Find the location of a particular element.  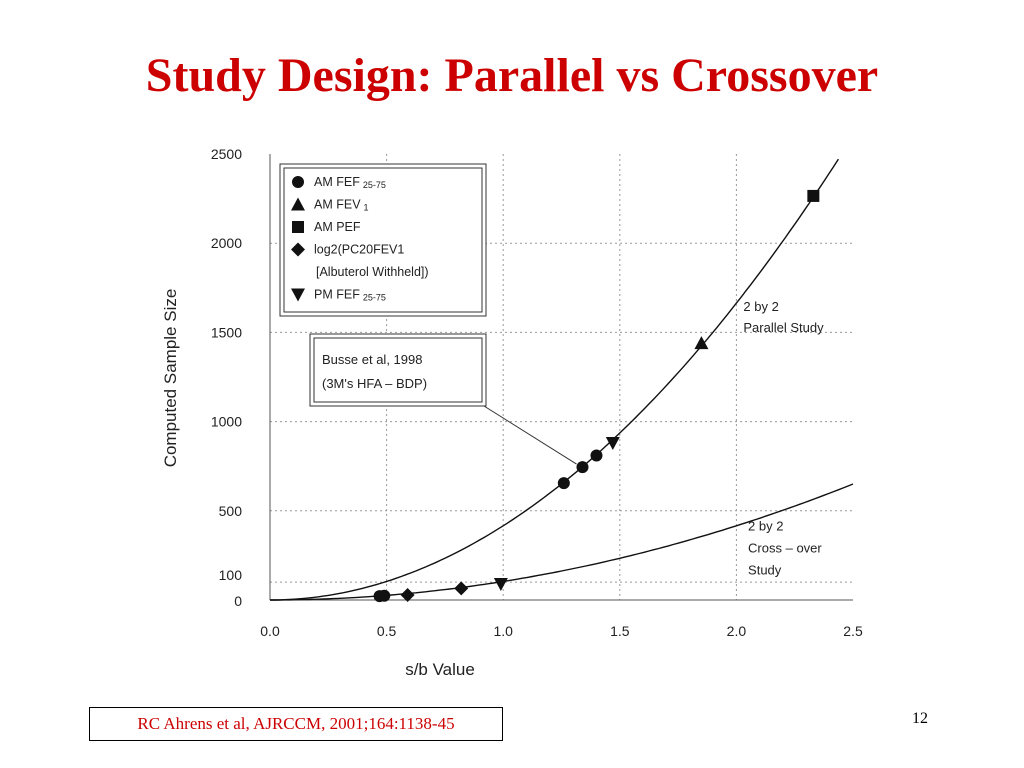

y-tick-label: 2000 is located at coordinates (226, 243).